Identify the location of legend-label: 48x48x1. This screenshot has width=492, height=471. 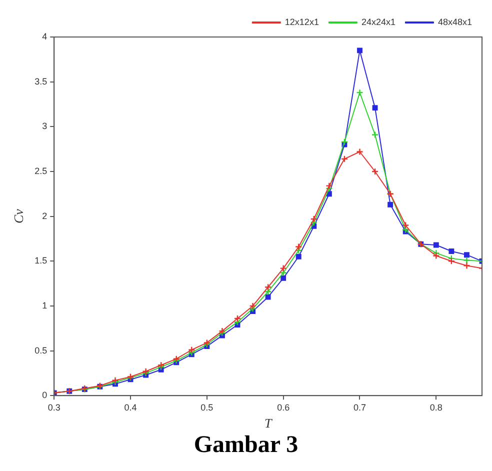
(455, 21).